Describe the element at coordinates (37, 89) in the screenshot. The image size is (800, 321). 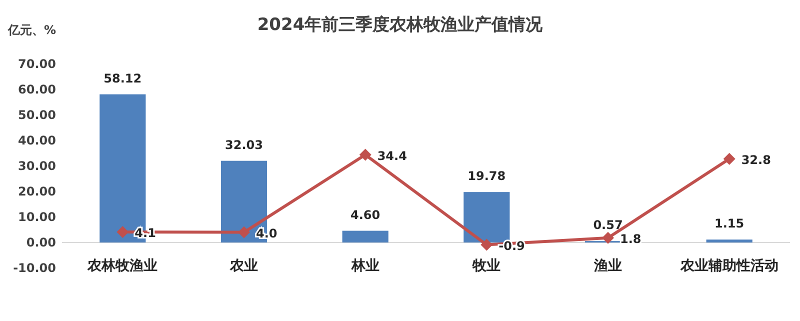
I see `y-tick-label: 60.00` at that location.